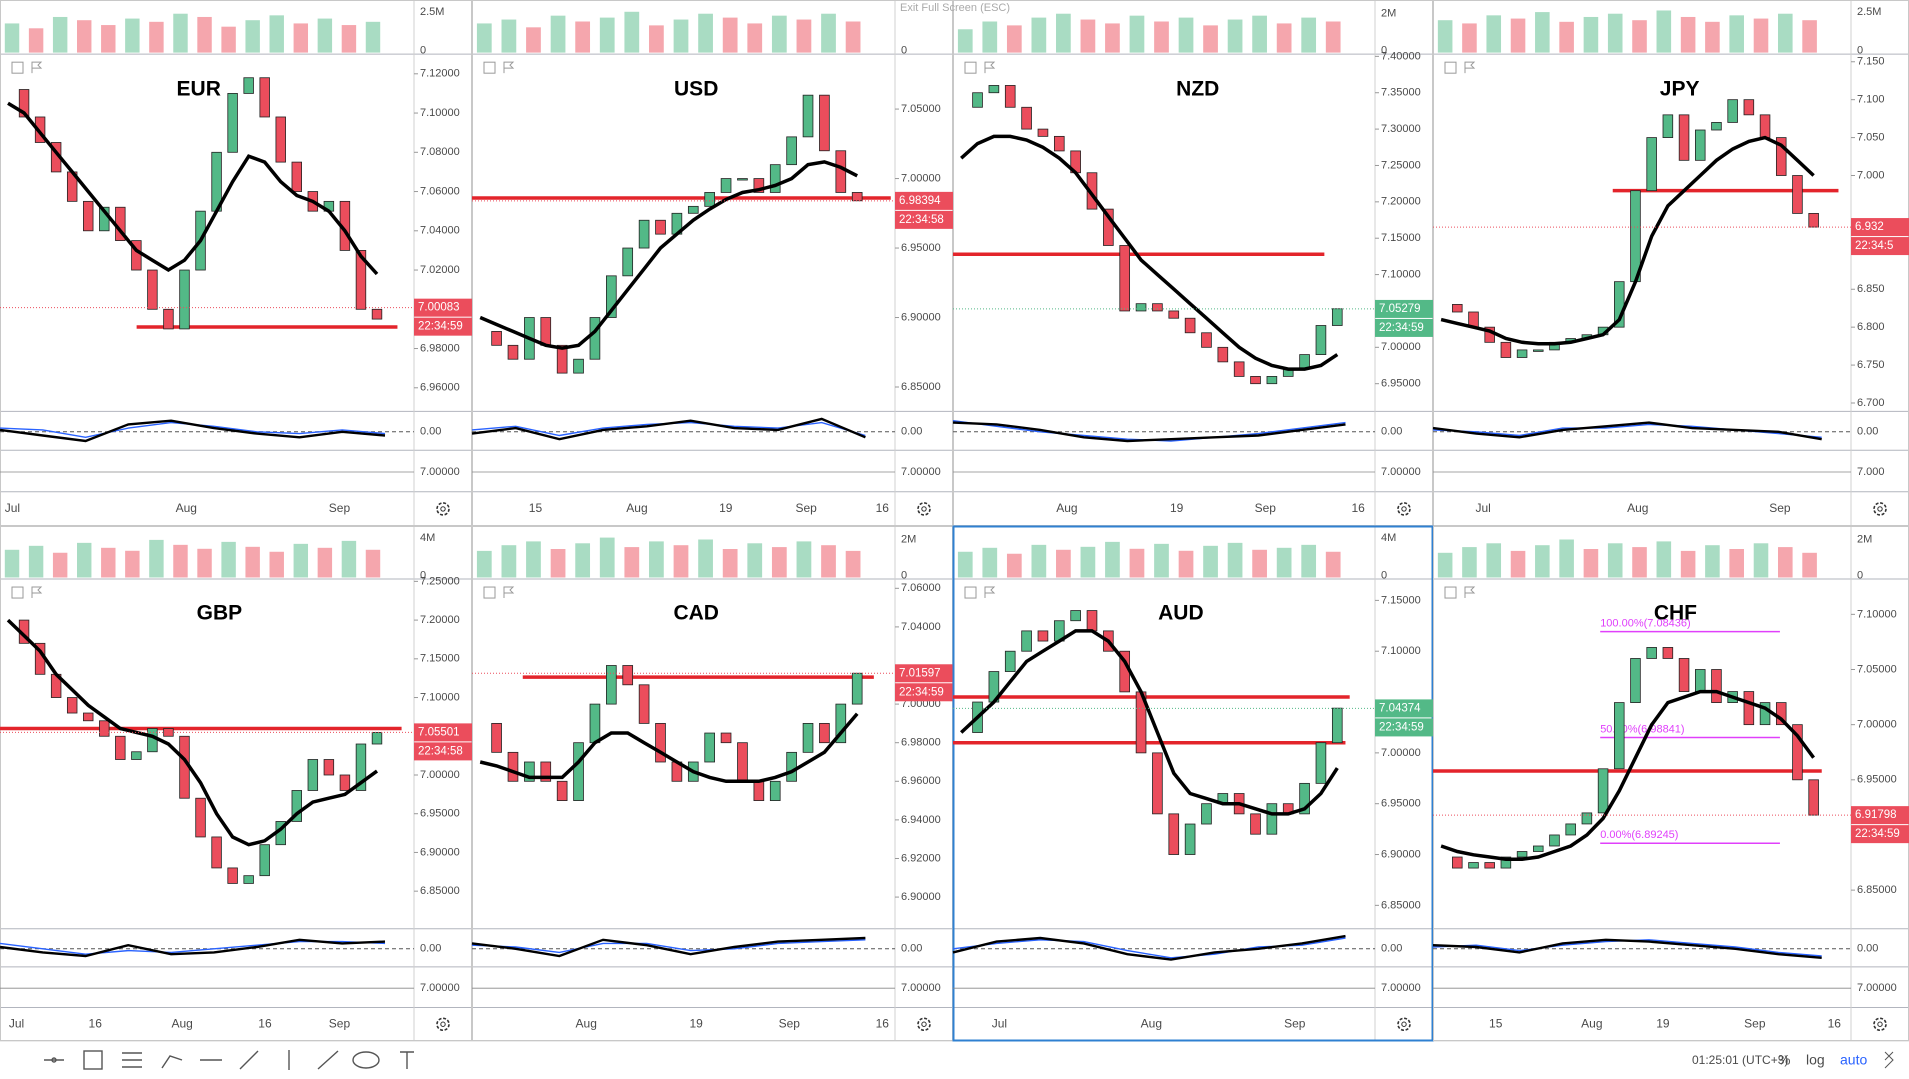 The image size is (1909, 1079). Describe the element at coordinates (249, 1060) in the screenshot. I see `tool-trend` at that location.